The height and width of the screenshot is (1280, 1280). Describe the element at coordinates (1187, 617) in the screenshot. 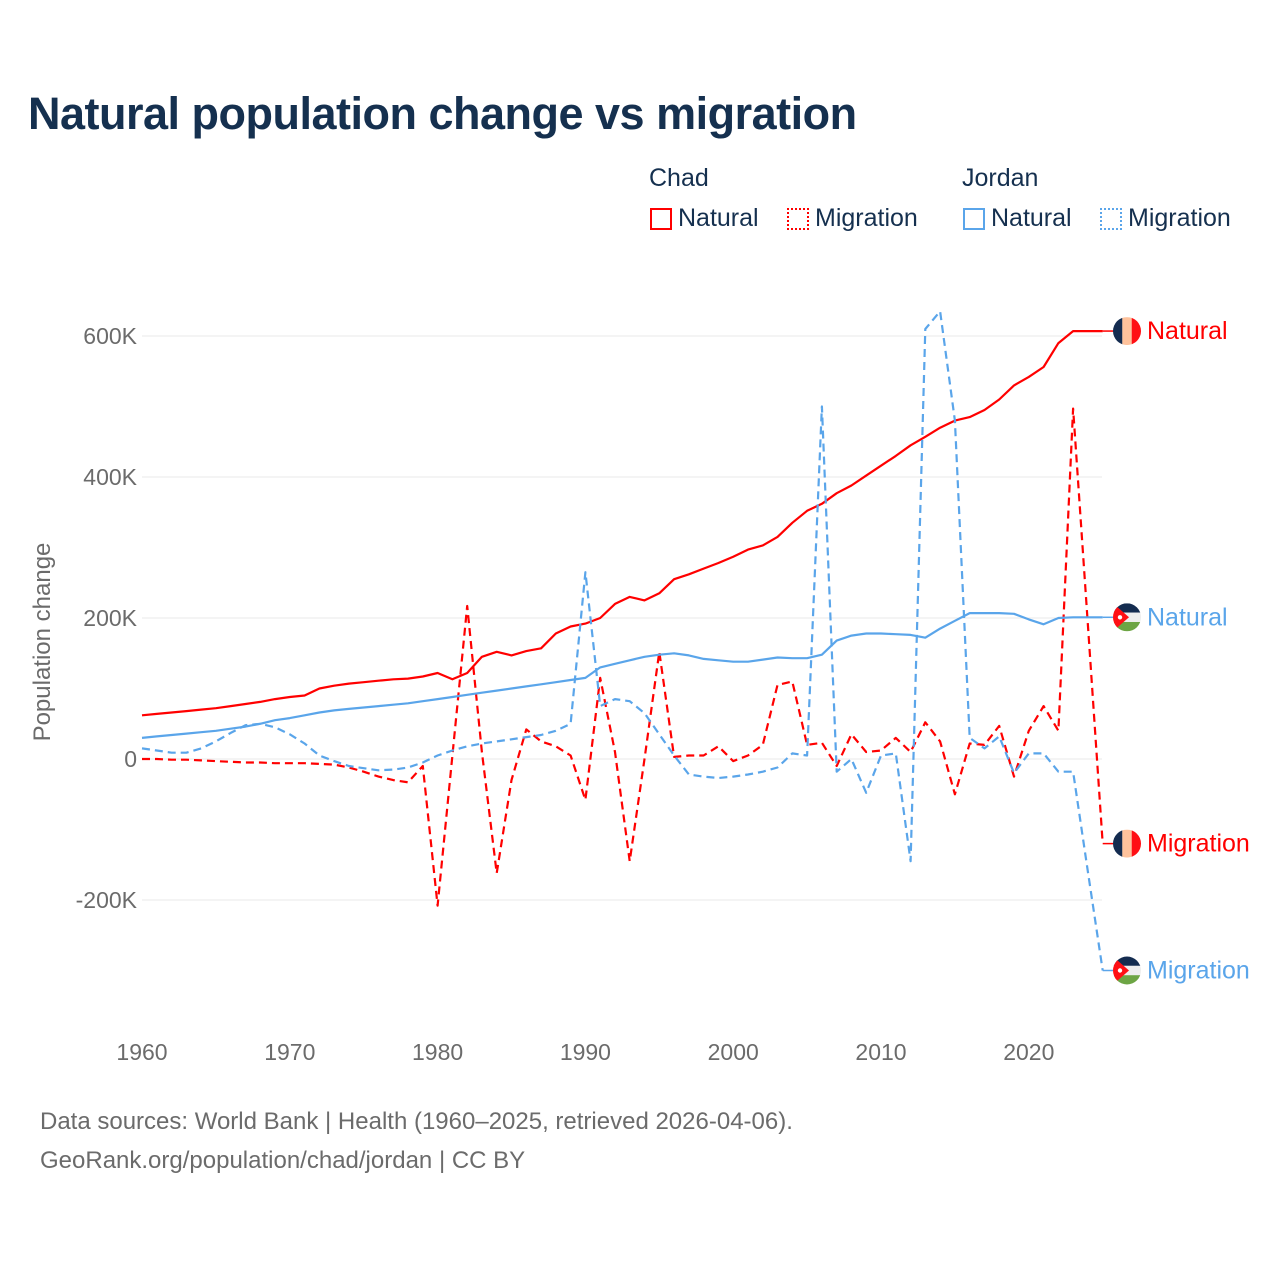

I see `end-label-jordan-natural: Natural` at that location.